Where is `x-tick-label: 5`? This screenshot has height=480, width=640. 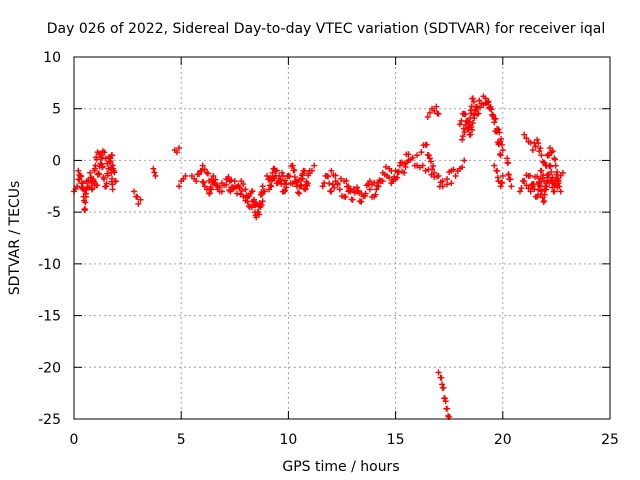
x-tick-label: 5 is located at coordinates (181, 440).